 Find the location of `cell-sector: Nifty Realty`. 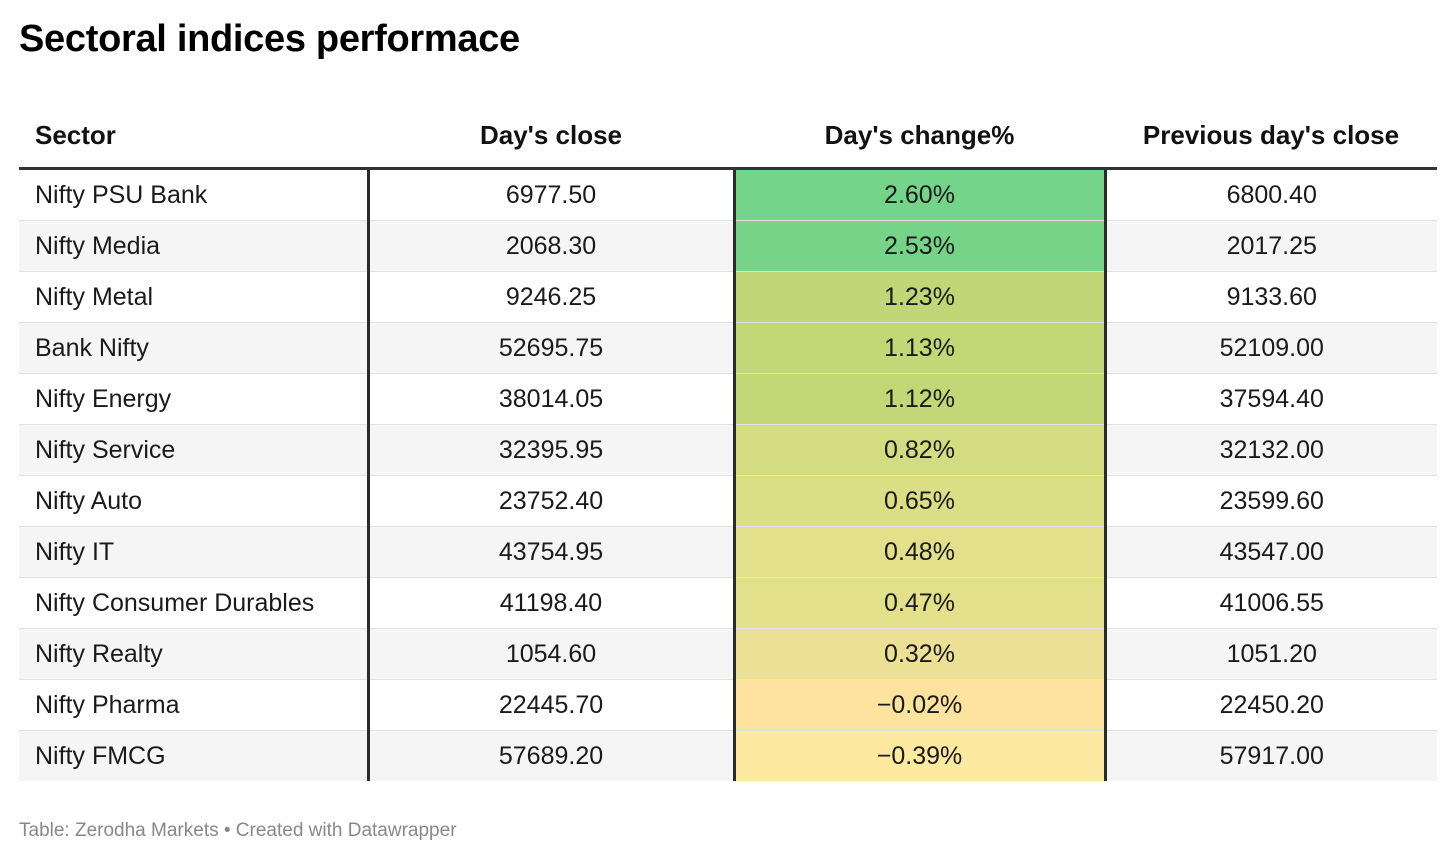

cell-sector: Nifty Realty is located at coordinates (193, 654).